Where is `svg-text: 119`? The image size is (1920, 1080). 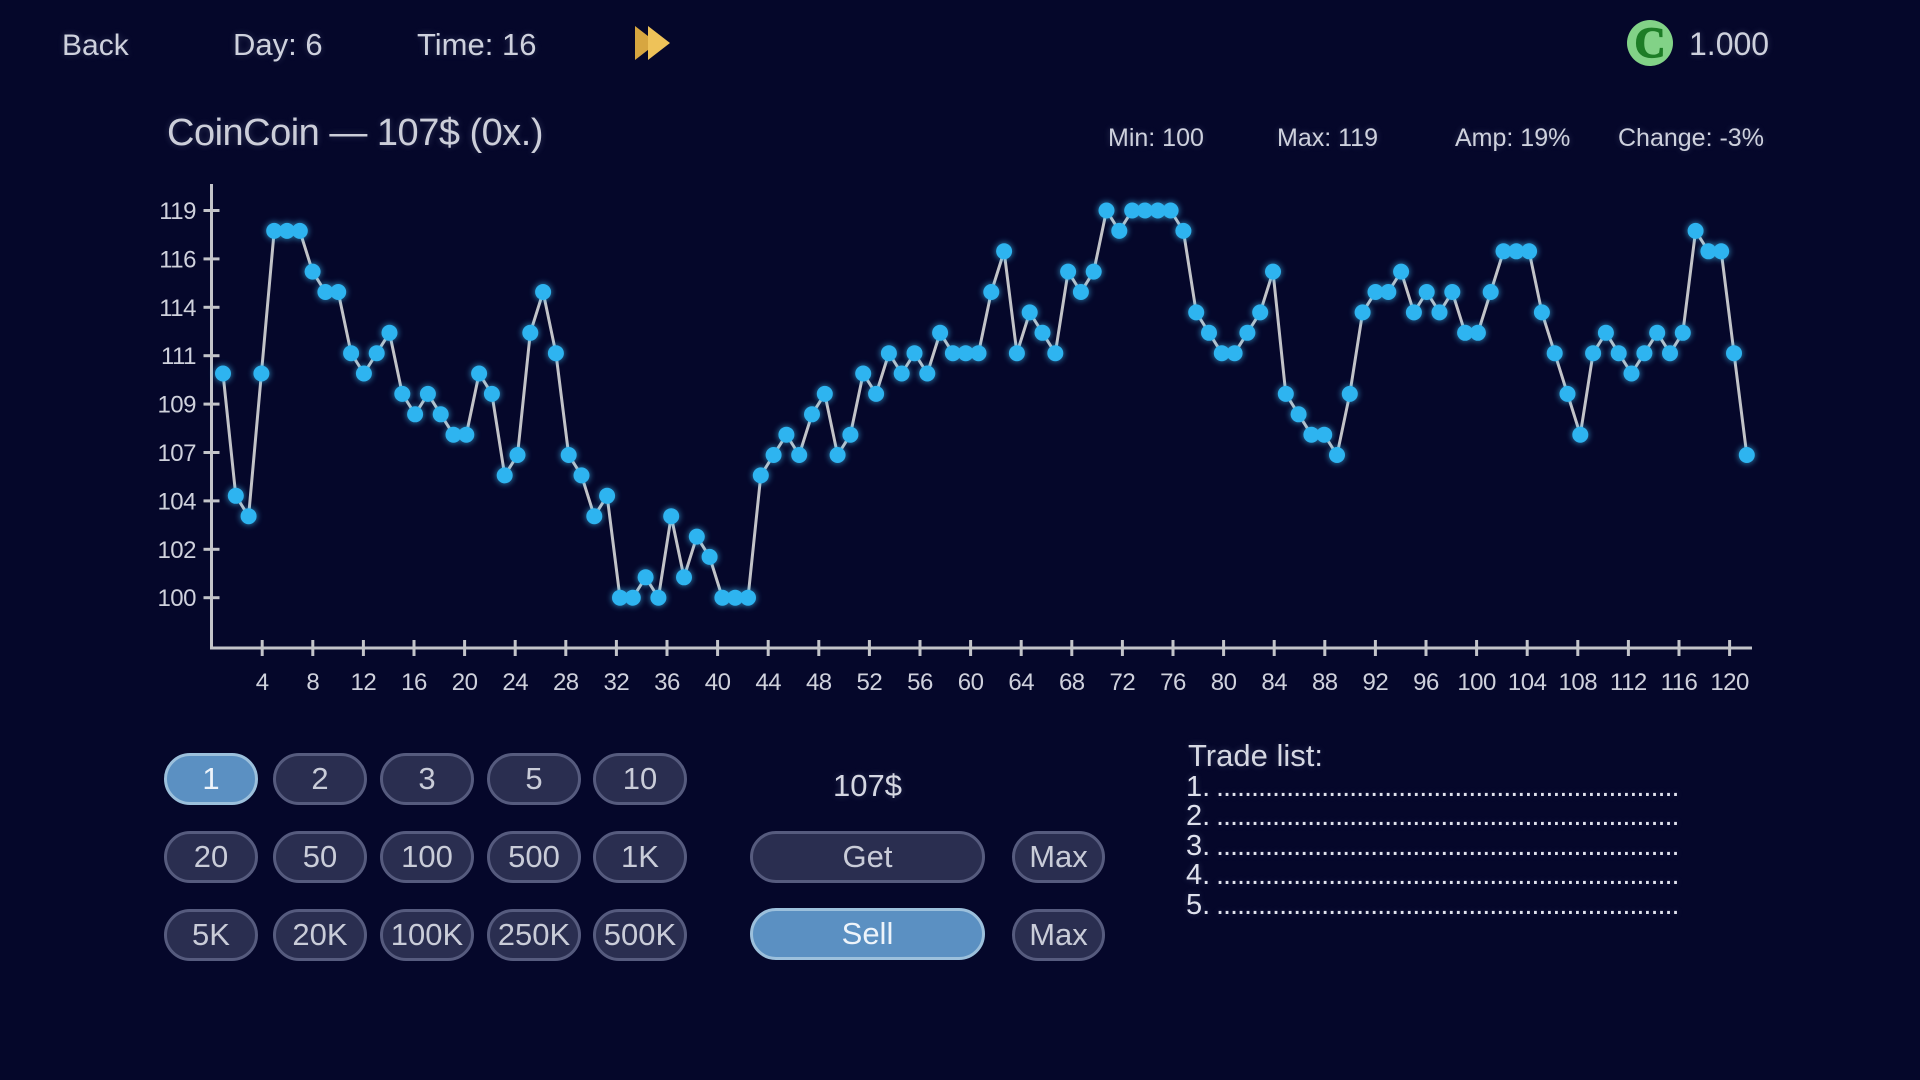 svg-text: 119 is located at coordinates (177, 211).